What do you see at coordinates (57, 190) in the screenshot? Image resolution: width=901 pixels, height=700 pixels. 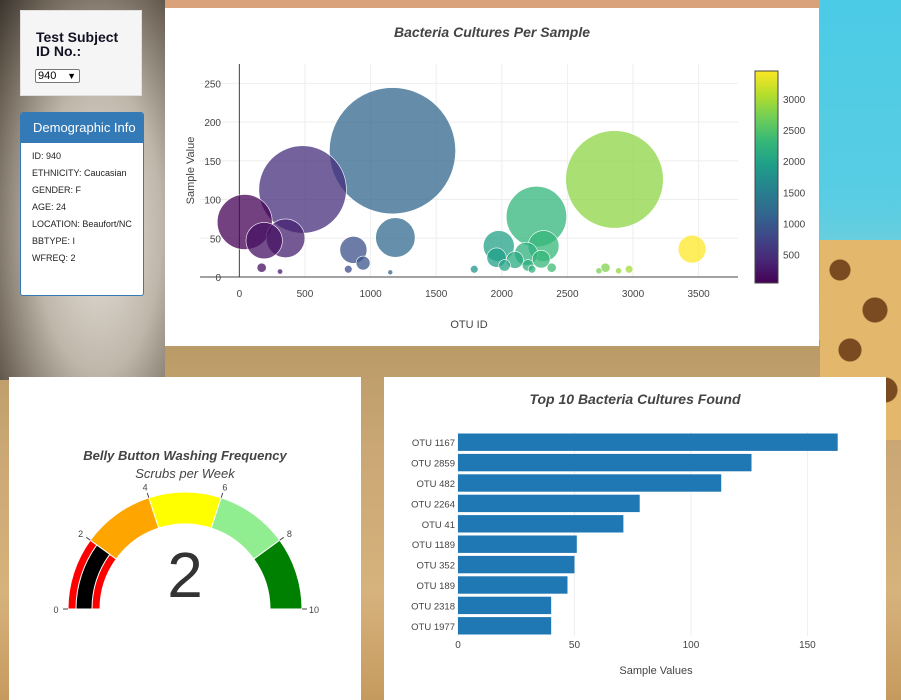 I see `demo-gender: GENDER: F` at bounding box center [57, 190].